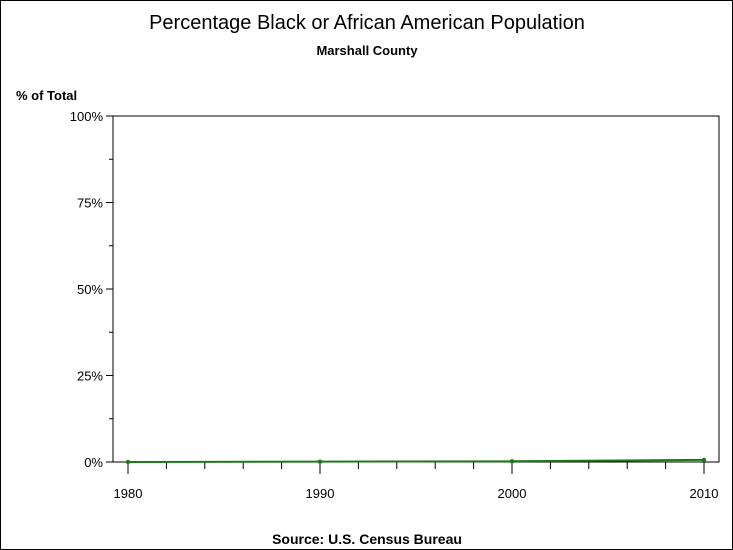  I want to click on x-tick-label: 1980, so click(128, 493).